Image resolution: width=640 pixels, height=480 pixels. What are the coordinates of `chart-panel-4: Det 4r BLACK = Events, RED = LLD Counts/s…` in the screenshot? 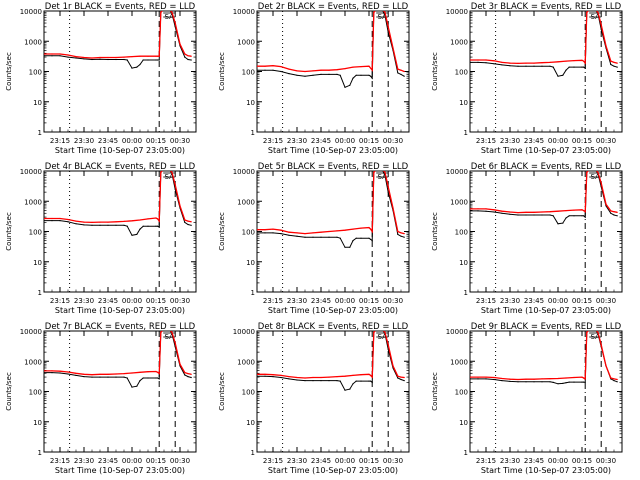 It's located at (101, 238).